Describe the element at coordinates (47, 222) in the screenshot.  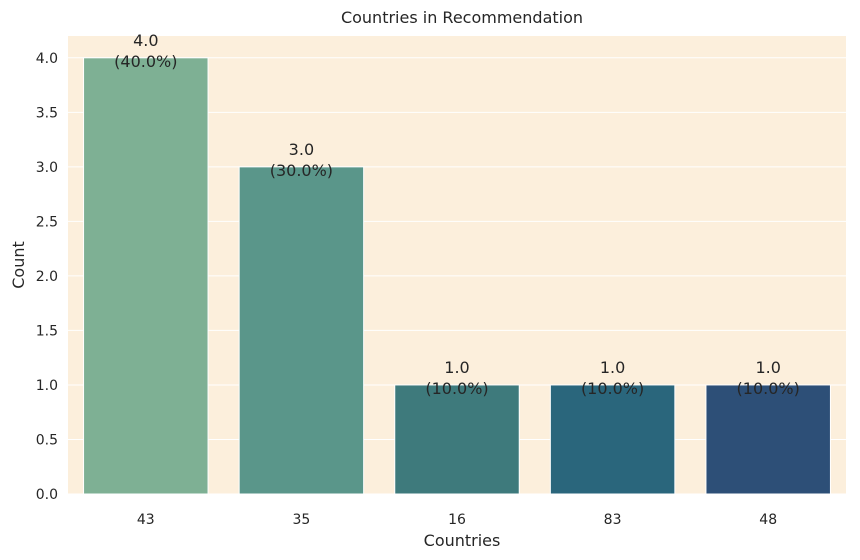
I see `y-tick-label: 2.5` at that location.